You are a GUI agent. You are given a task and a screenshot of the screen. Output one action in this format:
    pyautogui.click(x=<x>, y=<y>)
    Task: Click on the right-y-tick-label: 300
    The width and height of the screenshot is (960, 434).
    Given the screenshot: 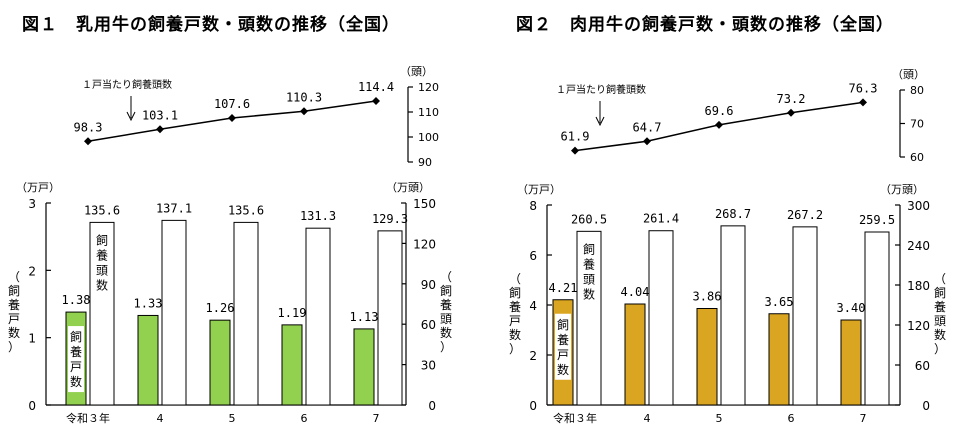 What is the action you would take?
    pyautogui.click(x=918, y=206)
    